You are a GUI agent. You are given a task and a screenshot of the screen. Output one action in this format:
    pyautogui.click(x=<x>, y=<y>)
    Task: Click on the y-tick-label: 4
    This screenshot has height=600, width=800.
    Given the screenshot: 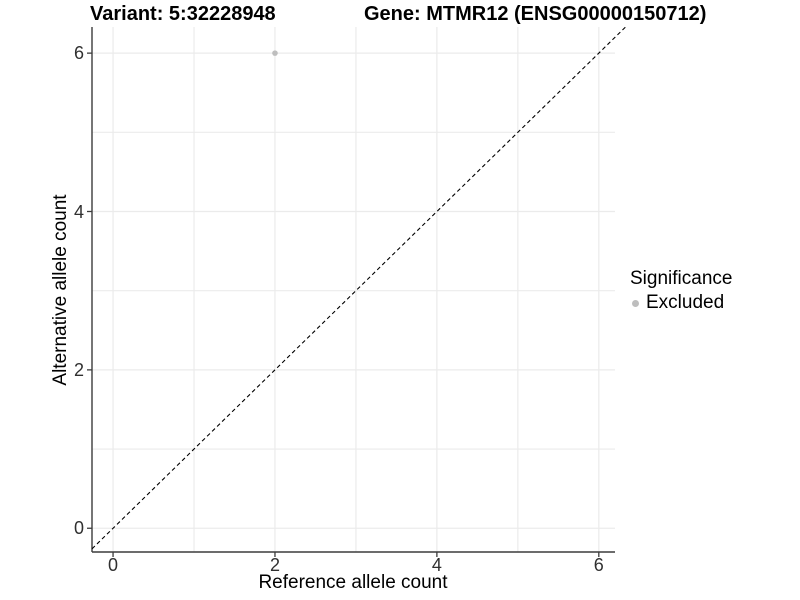 What is the action you would take?
    pyautogui.click(x=78, y=211)
    